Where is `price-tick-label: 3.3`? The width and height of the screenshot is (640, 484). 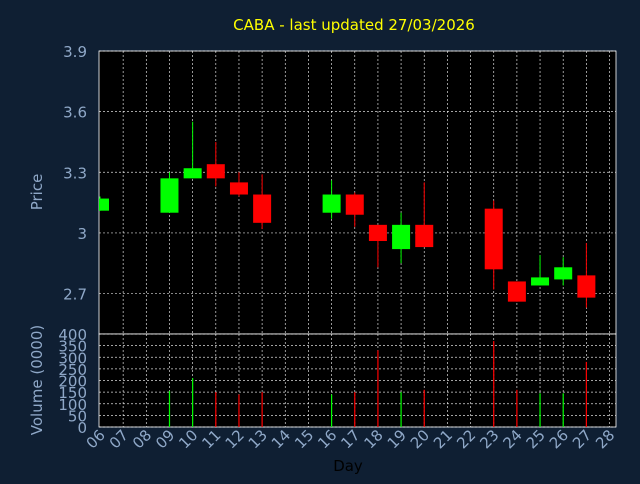 price-tick-label: 3.3 is located at coordinates (75, 173).